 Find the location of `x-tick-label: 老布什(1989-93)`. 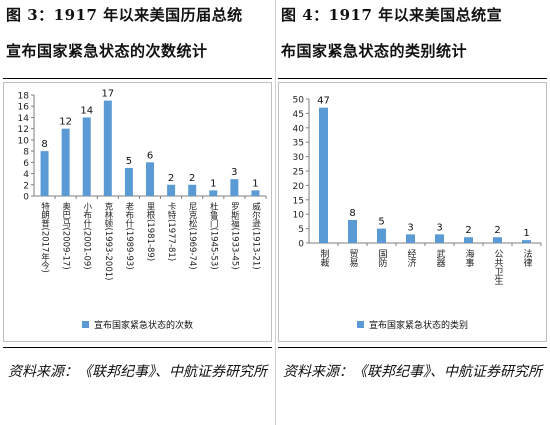

x-tick-label: 老布什(1989-93) is located at coordinates (129, 235).